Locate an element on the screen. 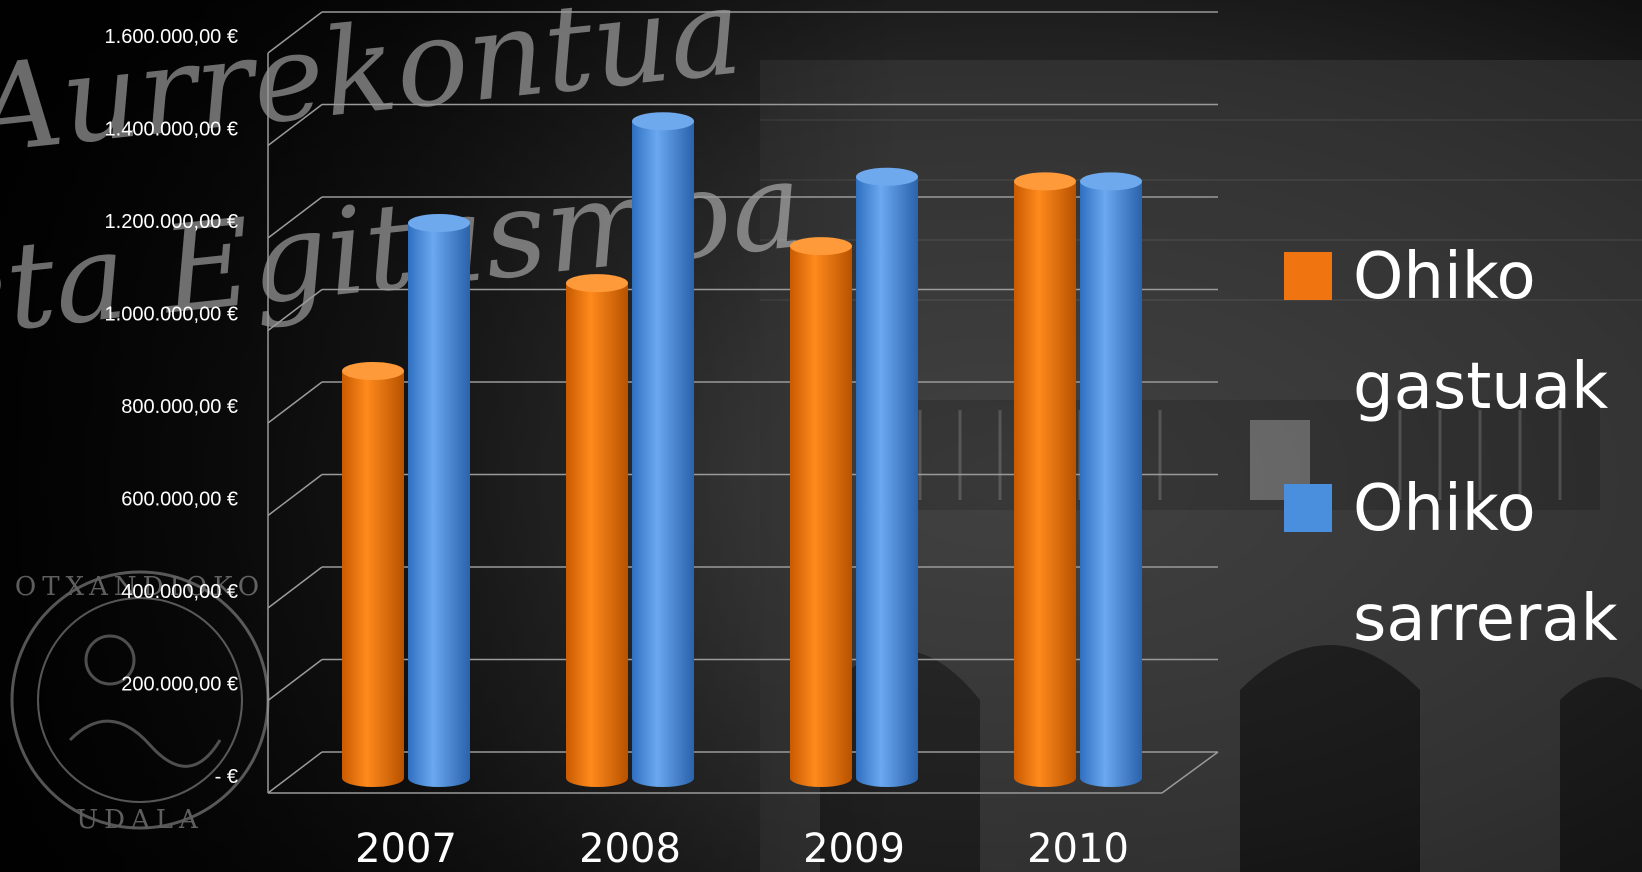 This screenshot has height=872, width=1642. legend-label: gastuak is located at coordinates (1480, 387).